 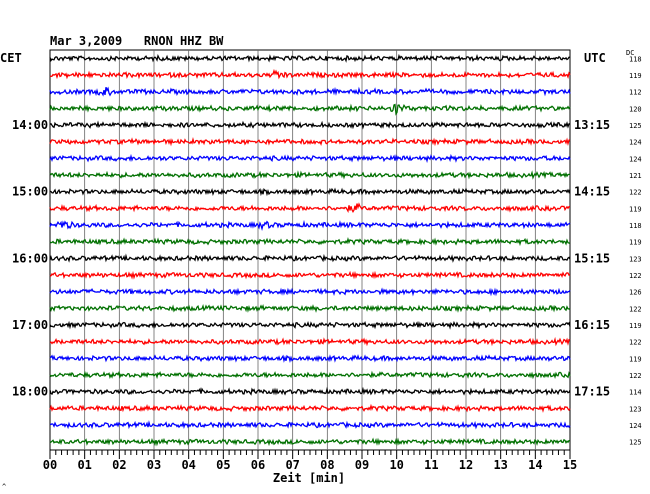 I want to click on x-tick-label: 05, so click(x=223, y=465).